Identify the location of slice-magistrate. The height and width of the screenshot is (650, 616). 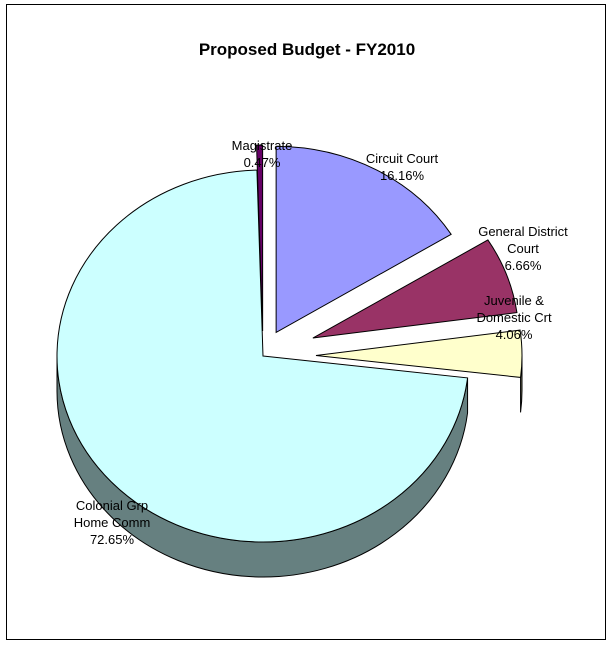
(260, 238).